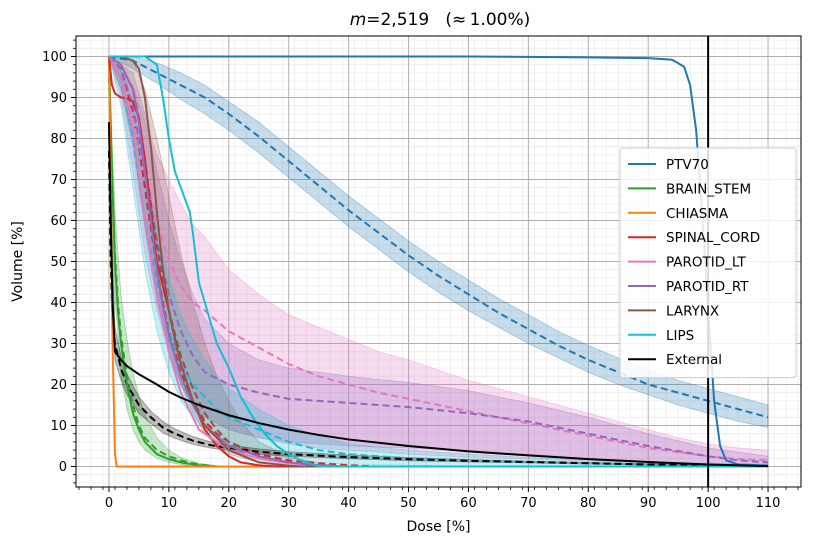  Describe the element at coordinates (768, 503) in the screenshot. I see `x-tick-label: 110` at that location.